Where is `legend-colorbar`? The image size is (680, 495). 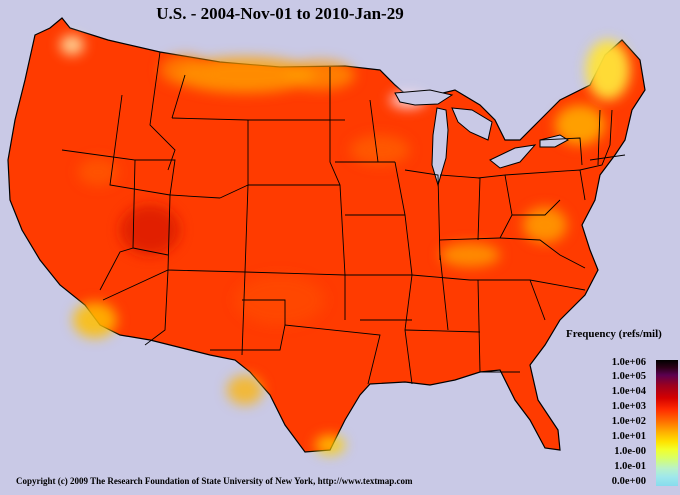 legend-colorbar is located at coordinates (667, 423).